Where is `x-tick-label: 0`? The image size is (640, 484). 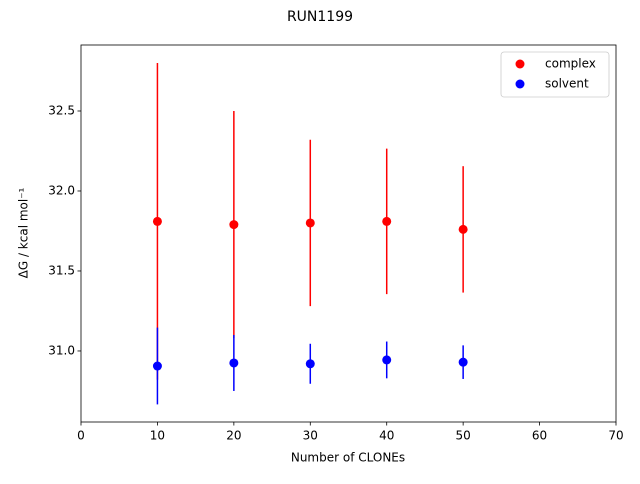
x-tick-label: 0 is located at coordinates (81, 436).